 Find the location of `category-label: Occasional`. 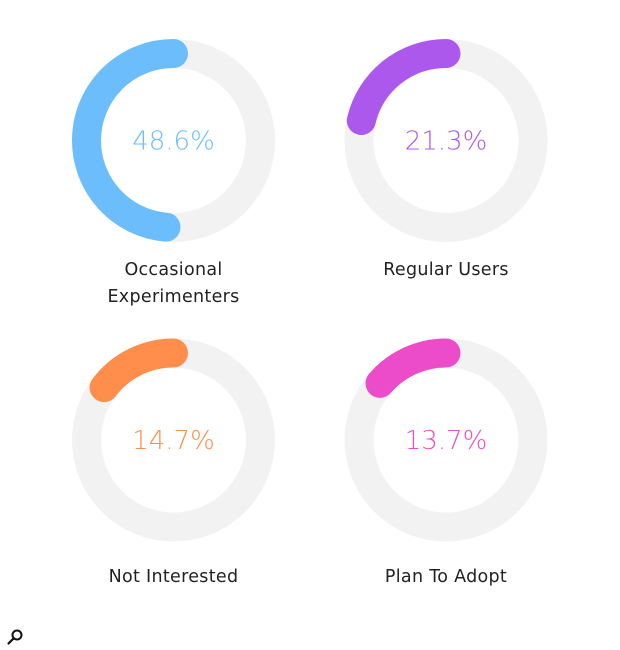

category-label: Occasional is located at coordinates (173, 270).